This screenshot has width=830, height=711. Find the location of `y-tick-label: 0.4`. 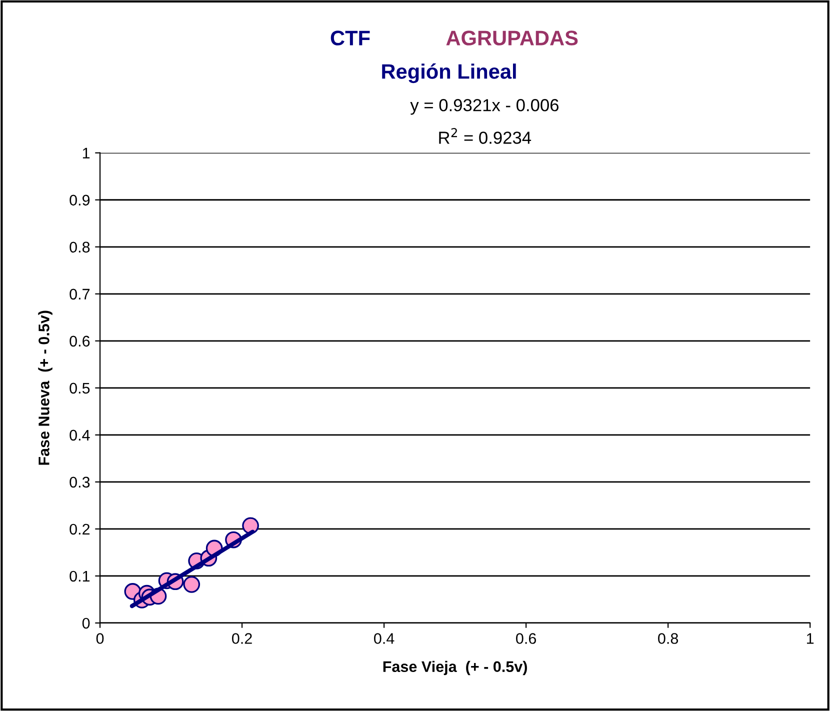

y-tick-label: 0.4 is located at coordinates (80, 435).